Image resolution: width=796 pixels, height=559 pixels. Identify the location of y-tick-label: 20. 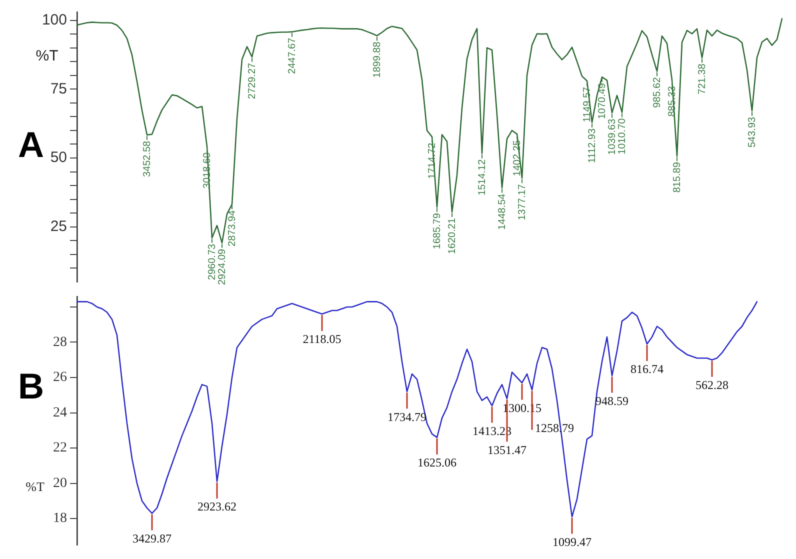
(60, 483).